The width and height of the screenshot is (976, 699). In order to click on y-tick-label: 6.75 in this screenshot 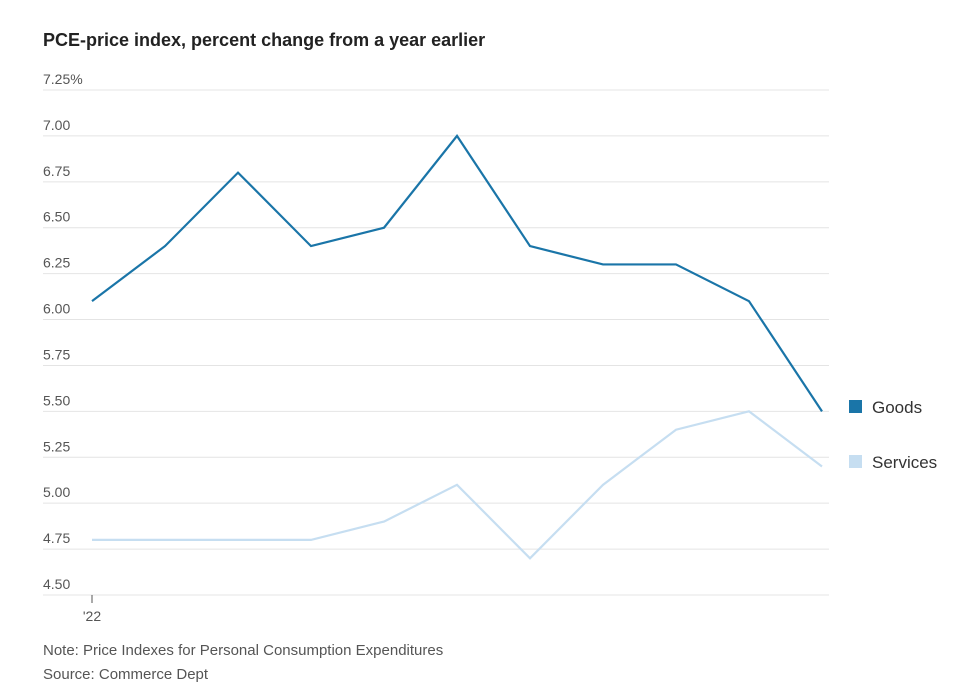, I will do `click(56, 171)`.